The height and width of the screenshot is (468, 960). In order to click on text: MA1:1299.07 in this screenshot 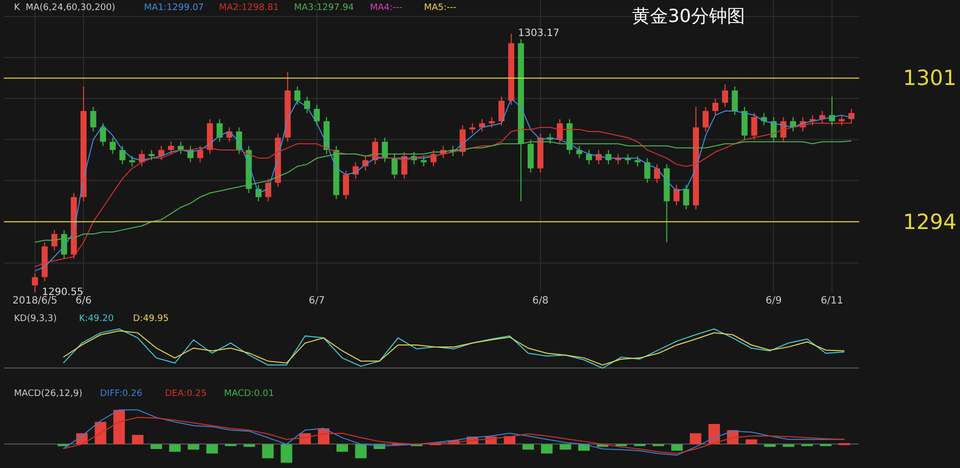, I will do `click(174, 8)`.